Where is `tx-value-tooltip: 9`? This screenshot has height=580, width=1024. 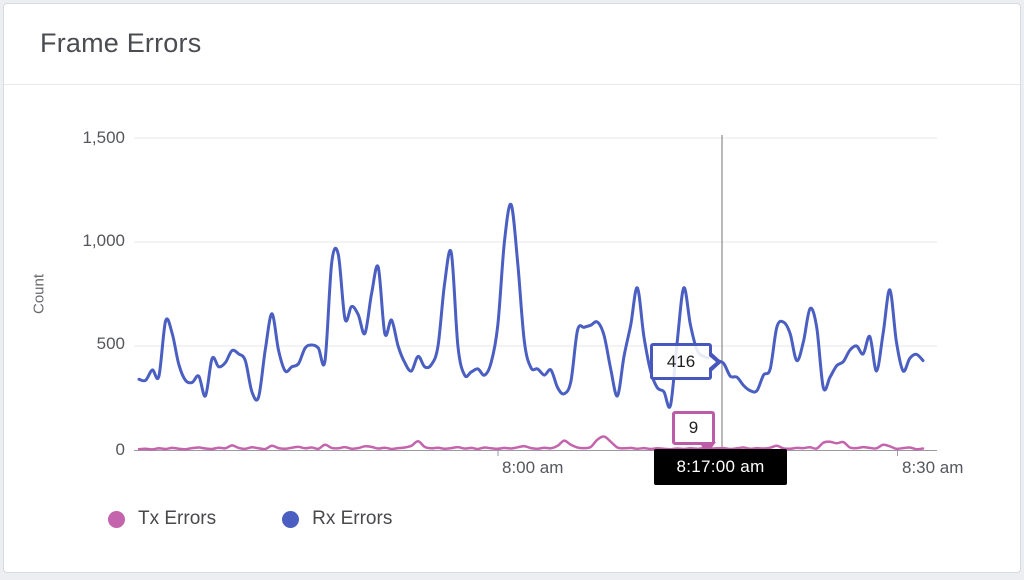 tx-value-tooltip: 9 is located at coordinates (694, 432).